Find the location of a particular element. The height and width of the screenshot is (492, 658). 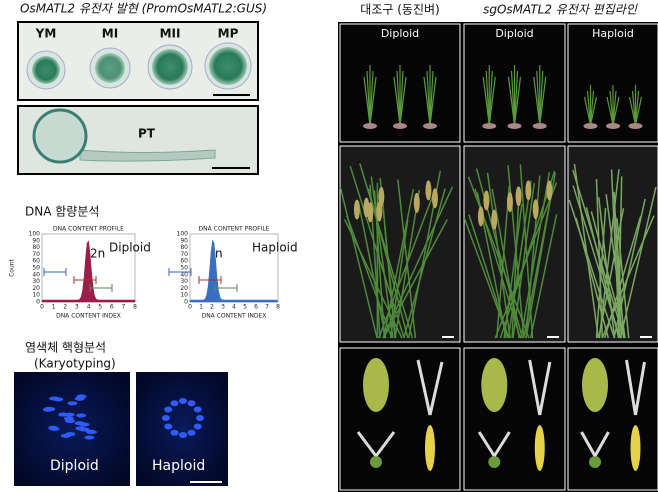

column-label: Haploid is located at coordinates (613, 33).